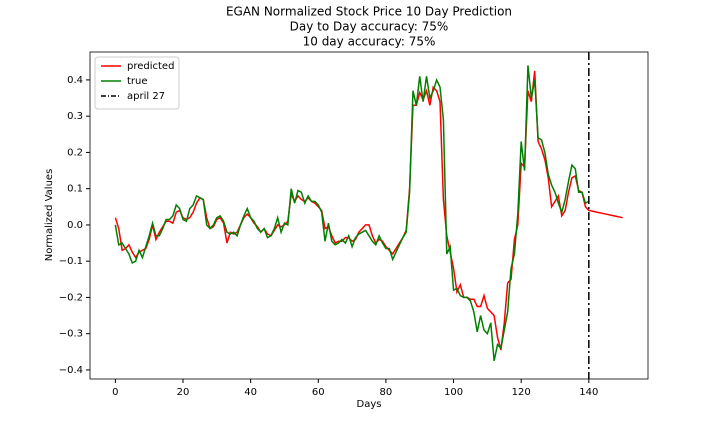 The image size is (720, 432). Describe the element at coordinates (115, 392) in the screenshot. I see `x-tick-label: 0` at that location.